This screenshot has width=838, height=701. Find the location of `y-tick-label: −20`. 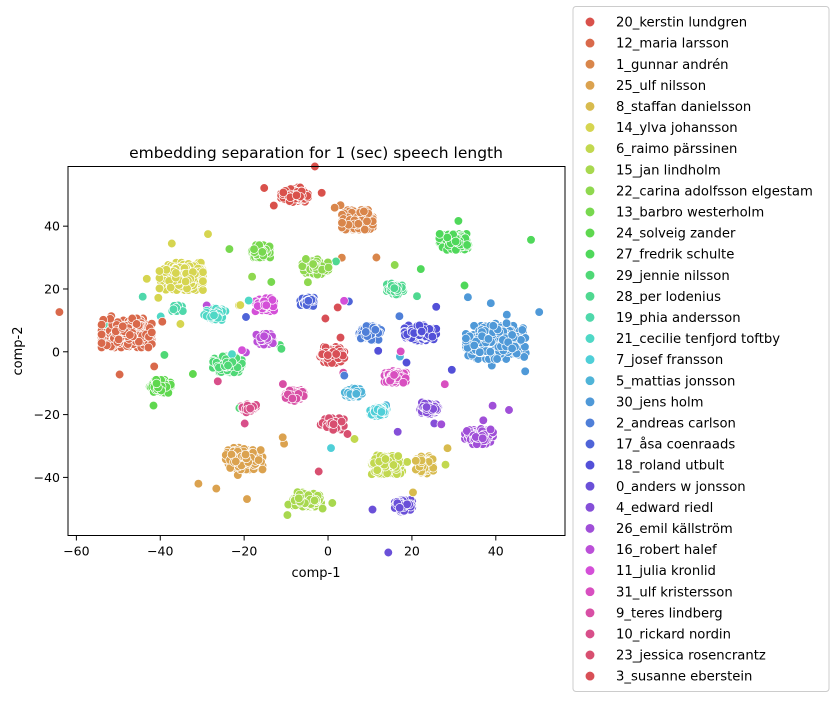

y-tick-label: −20 is located at coordinates (47, 414).